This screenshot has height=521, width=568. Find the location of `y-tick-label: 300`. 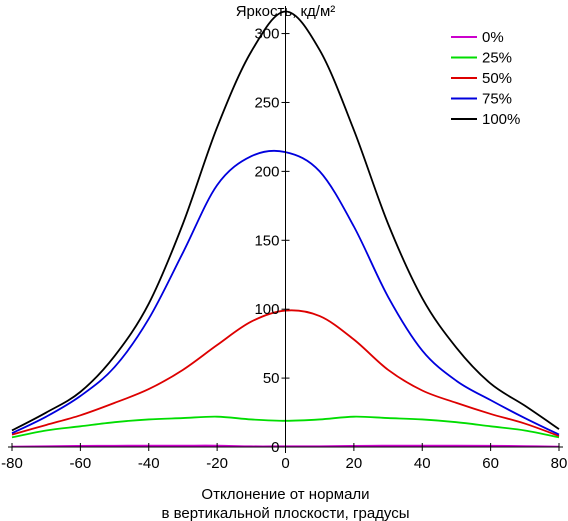

y-tick-label: 300 is located at coordinates (266, 34).